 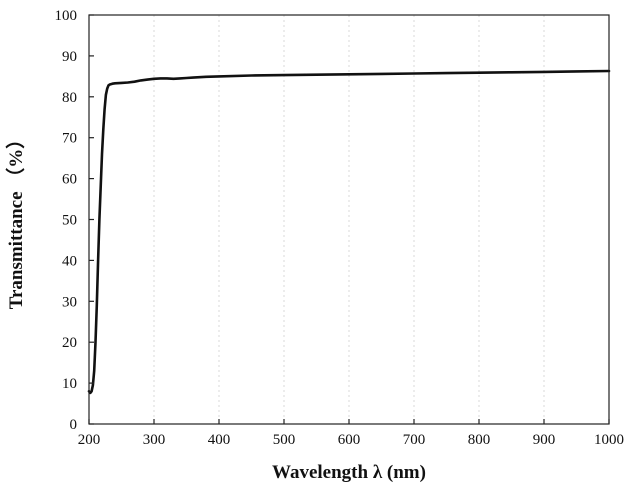 What do you see at coordinates (69, 180) in the screenshot?
I see `y-tick-label: 60` at bounding box center [69, 180].